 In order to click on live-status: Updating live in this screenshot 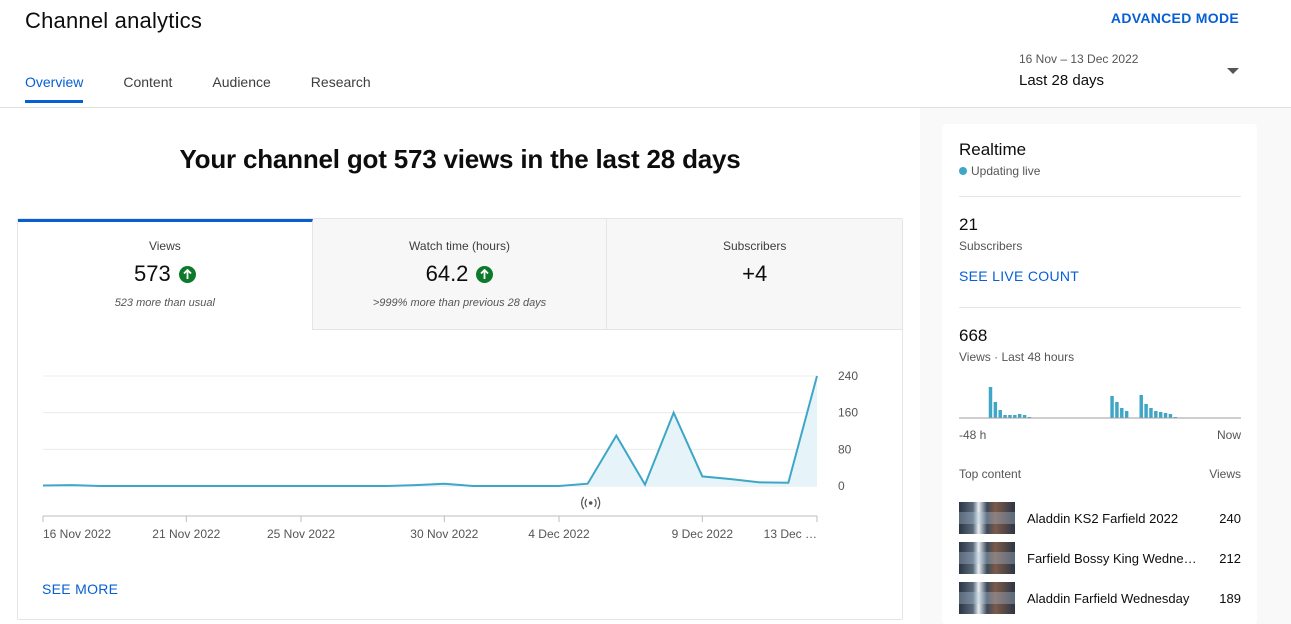, I will do `click(999, 171)`.